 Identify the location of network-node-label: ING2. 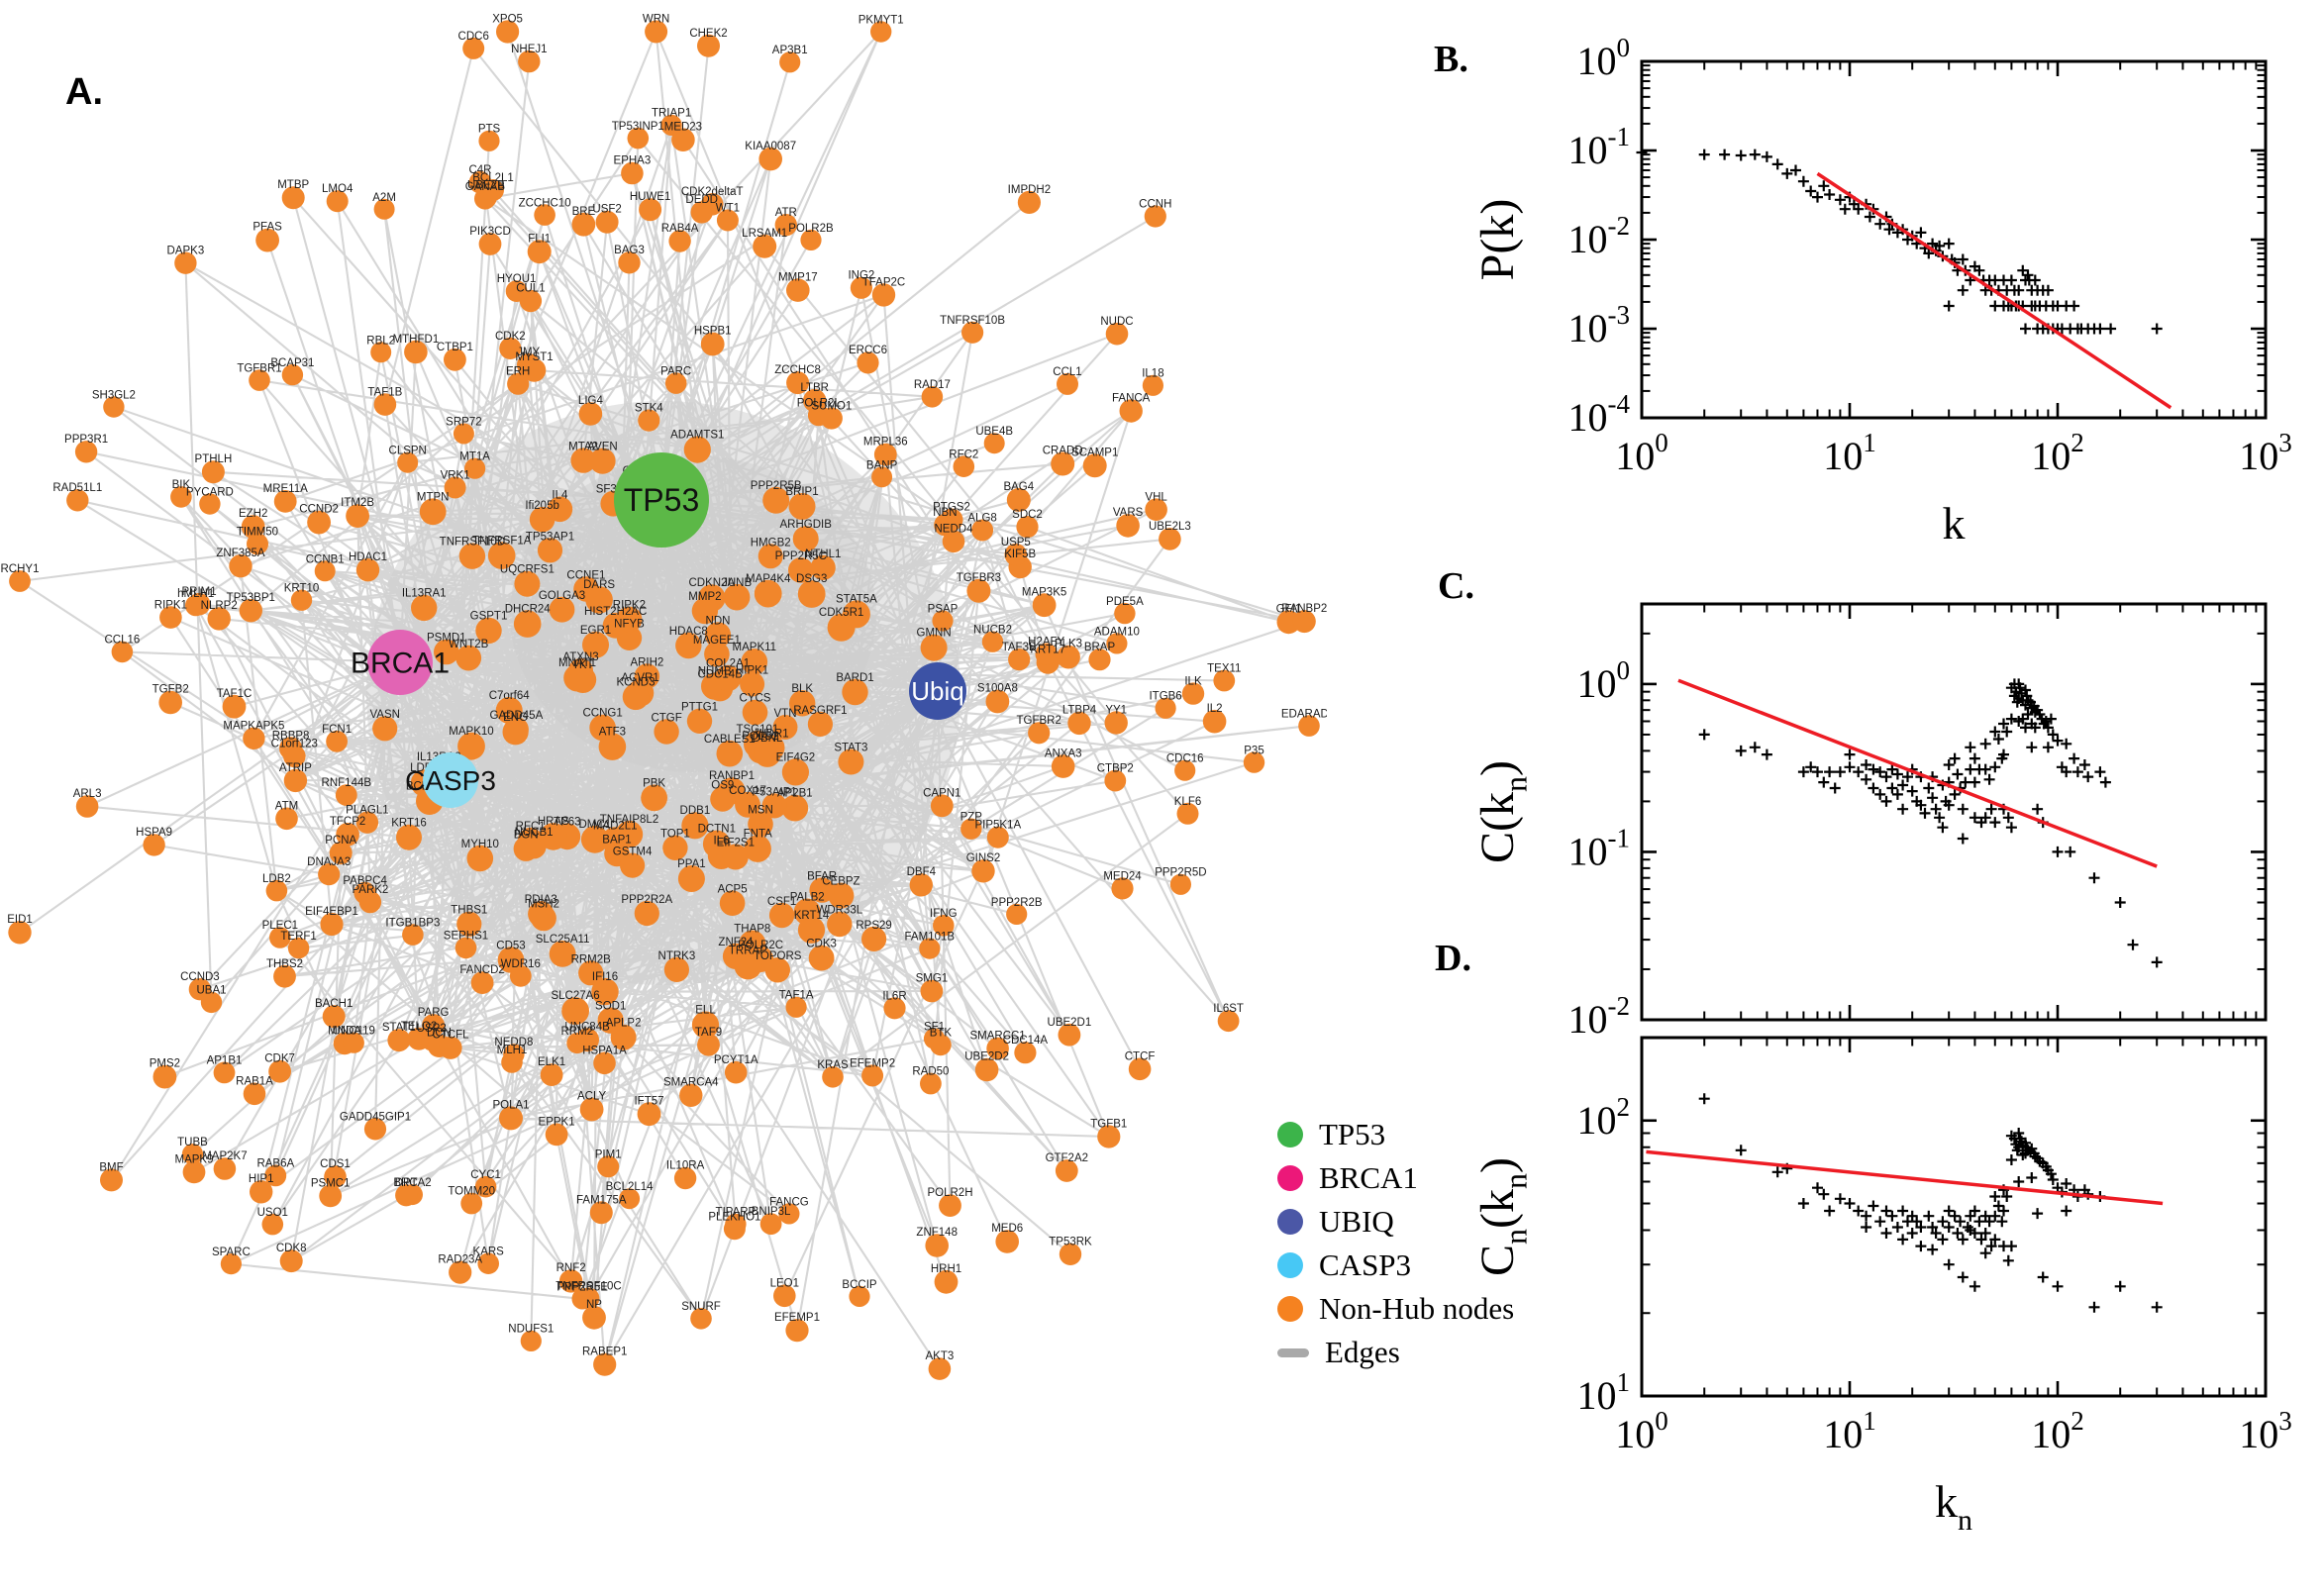
(861, 276).